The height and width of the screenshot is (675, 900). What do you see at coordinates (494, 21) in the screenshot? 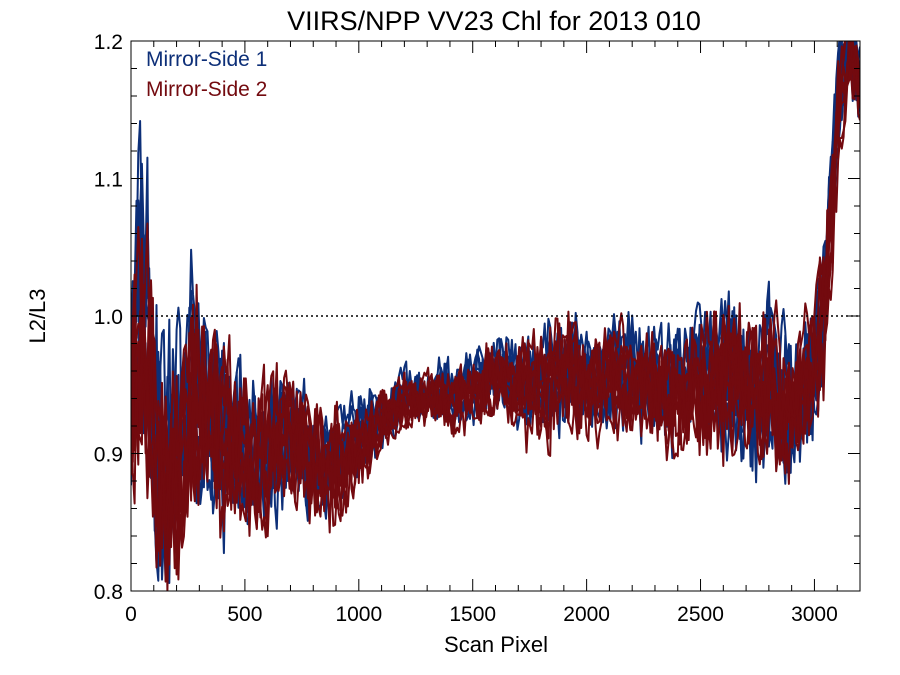
I see `chart-title: VIIRS/NPP VV23 Chl for 2013 010` at bounding box center [494, 21].